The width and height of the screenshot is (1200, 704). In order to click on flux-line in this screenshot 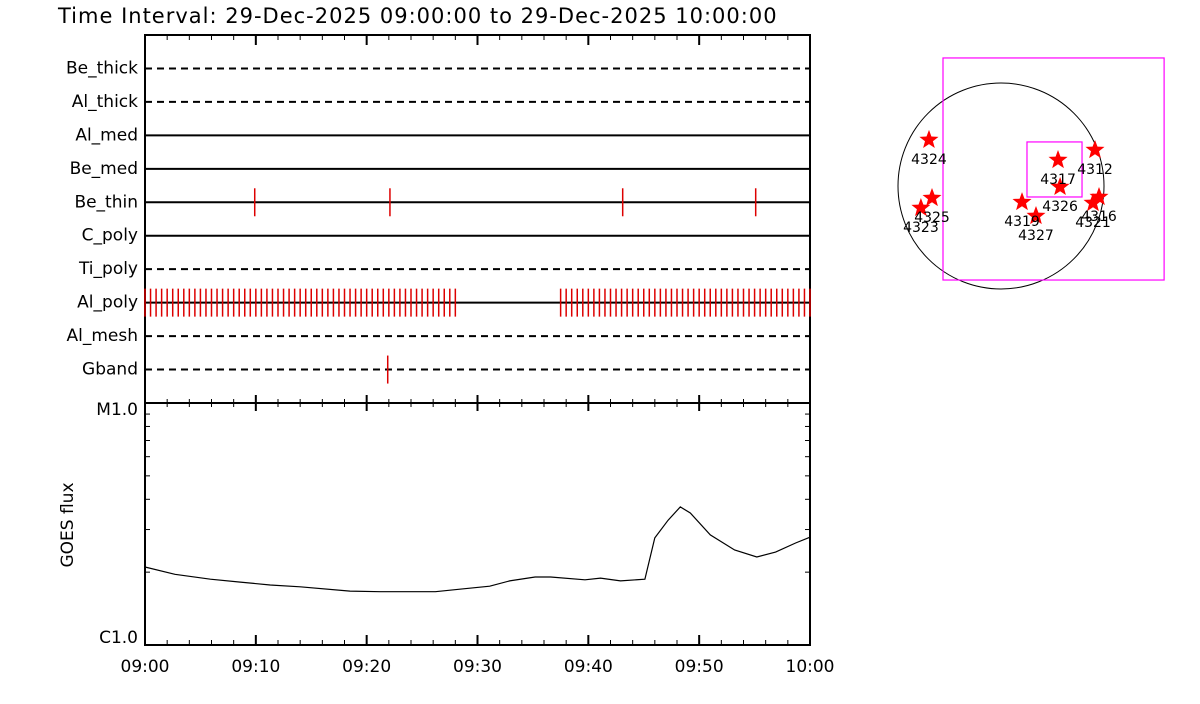, I will do `click(477, 549)`.